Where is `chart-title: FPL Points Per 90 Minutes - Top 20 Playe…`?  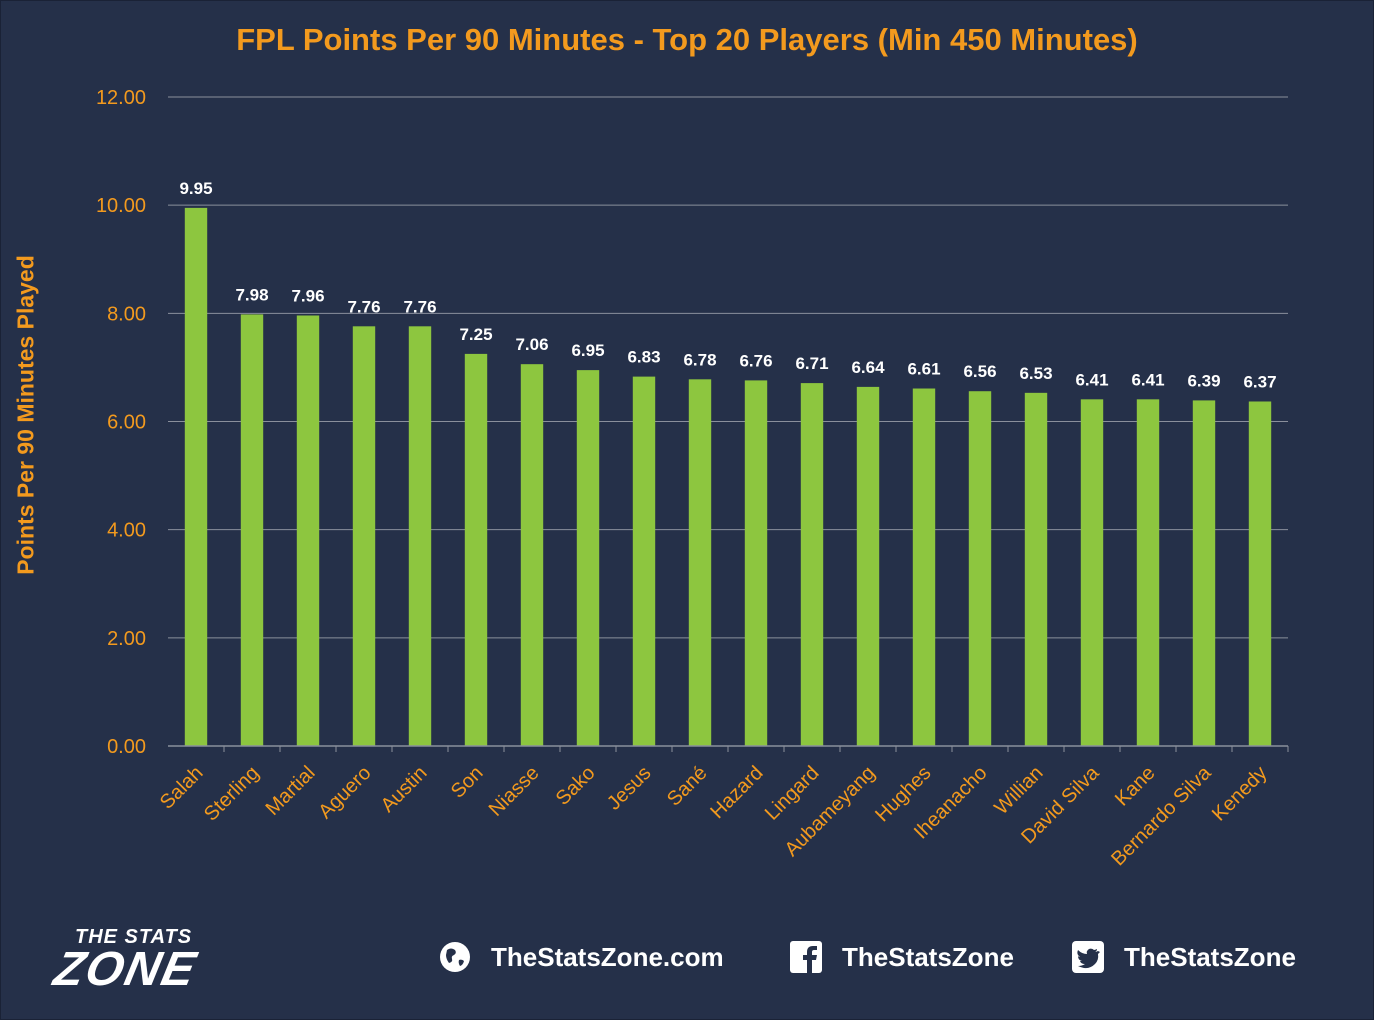
chart-title: FPL Points Per 90 Minutes - Top 20 Playe… is located at coordinates (687, 39).